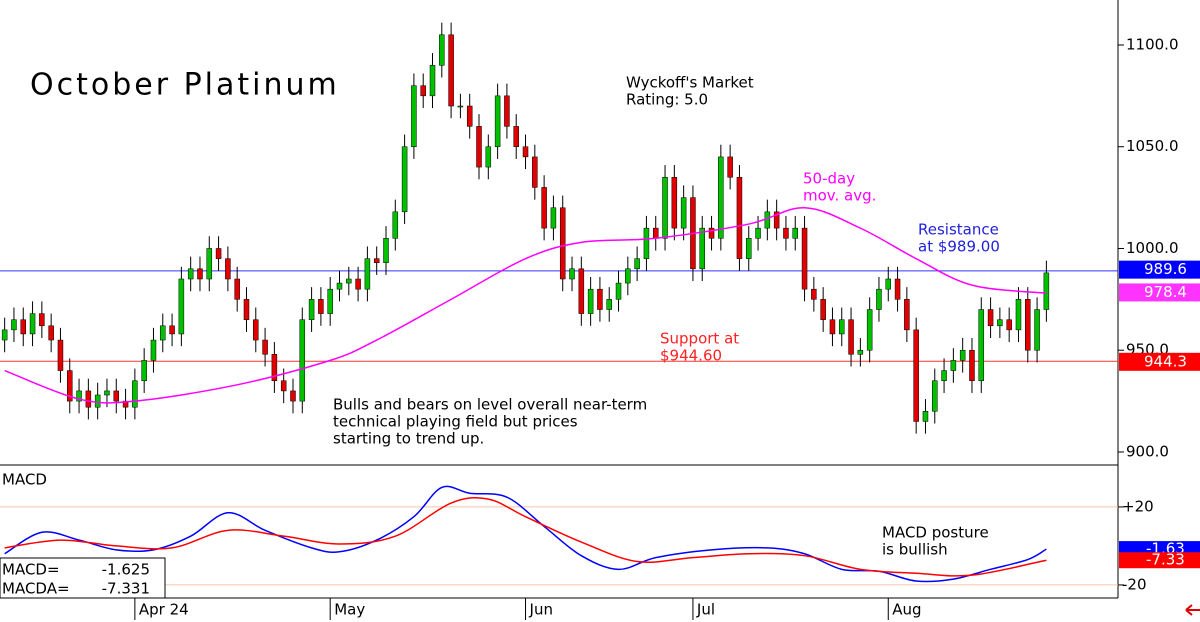 The height and width of the screenshot is (622, 1200). What do you see at coordinates (126, 589) in the screenshot?
I see `legend-value: -7.331` at bounding box center [126, 589].